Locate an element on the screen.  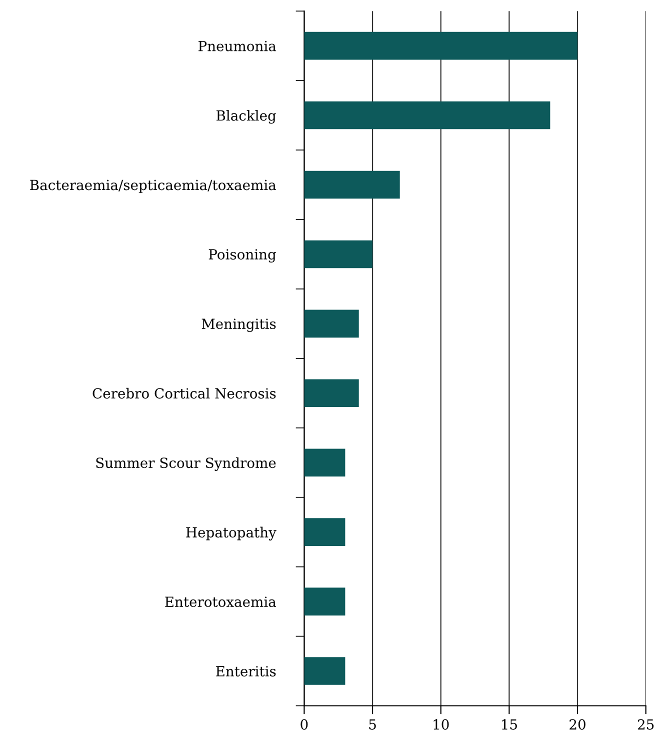
y-tick-label: Blackleg is located at coordinates (246, 117).